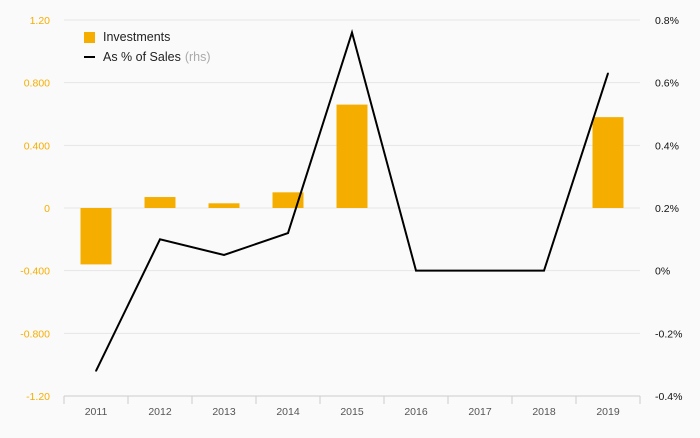 This screenshot has width=700, height=438. I want to click on bar-2015, so click(352, 156).